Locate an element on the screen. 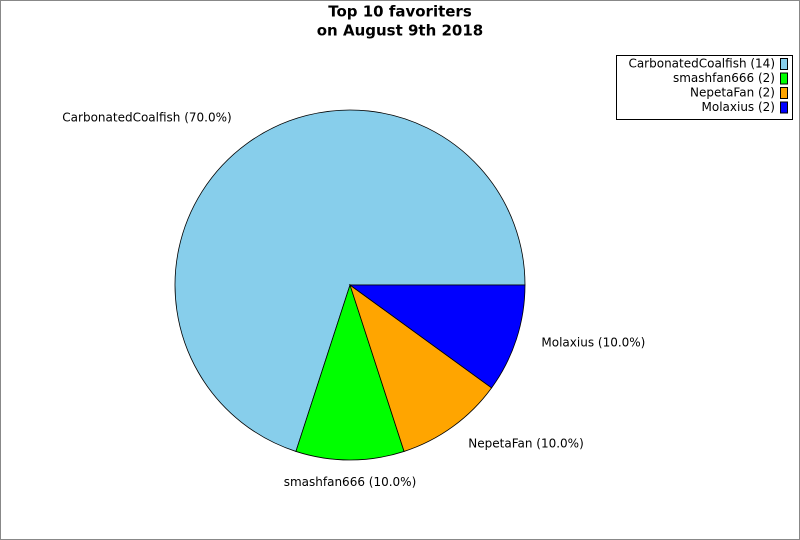 This screenshot has height=540, width=800. slice-label: NepetaFan (10.0%) is located at coordinates (525, 443).